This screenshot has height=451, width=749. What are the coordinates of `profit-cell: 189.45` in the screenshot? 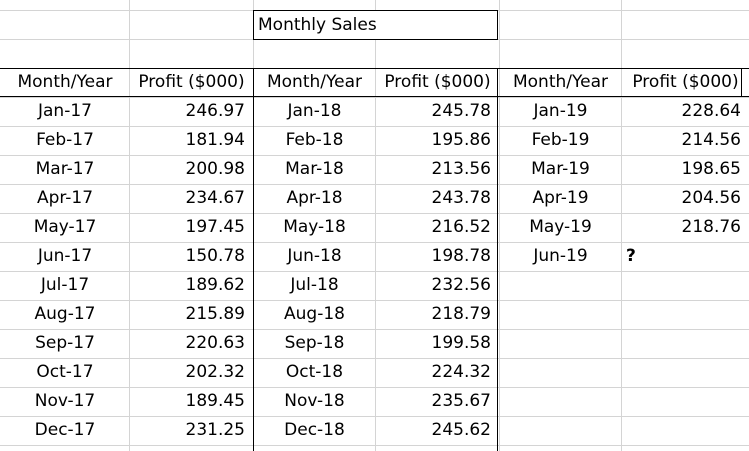 It's located at (215, 401).